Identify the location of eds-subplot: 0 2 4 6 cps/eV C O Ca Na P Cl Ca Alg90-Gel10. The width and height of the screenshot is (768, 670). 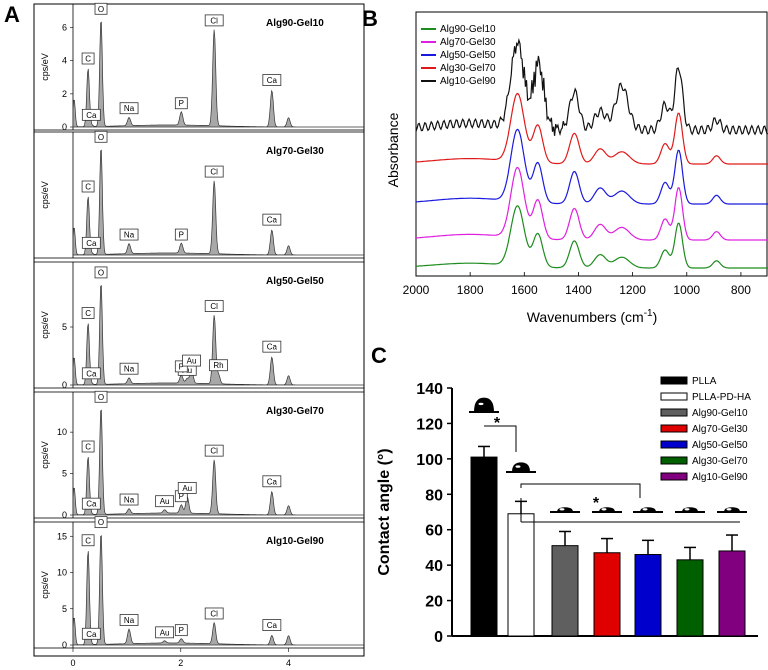
(199, 67).